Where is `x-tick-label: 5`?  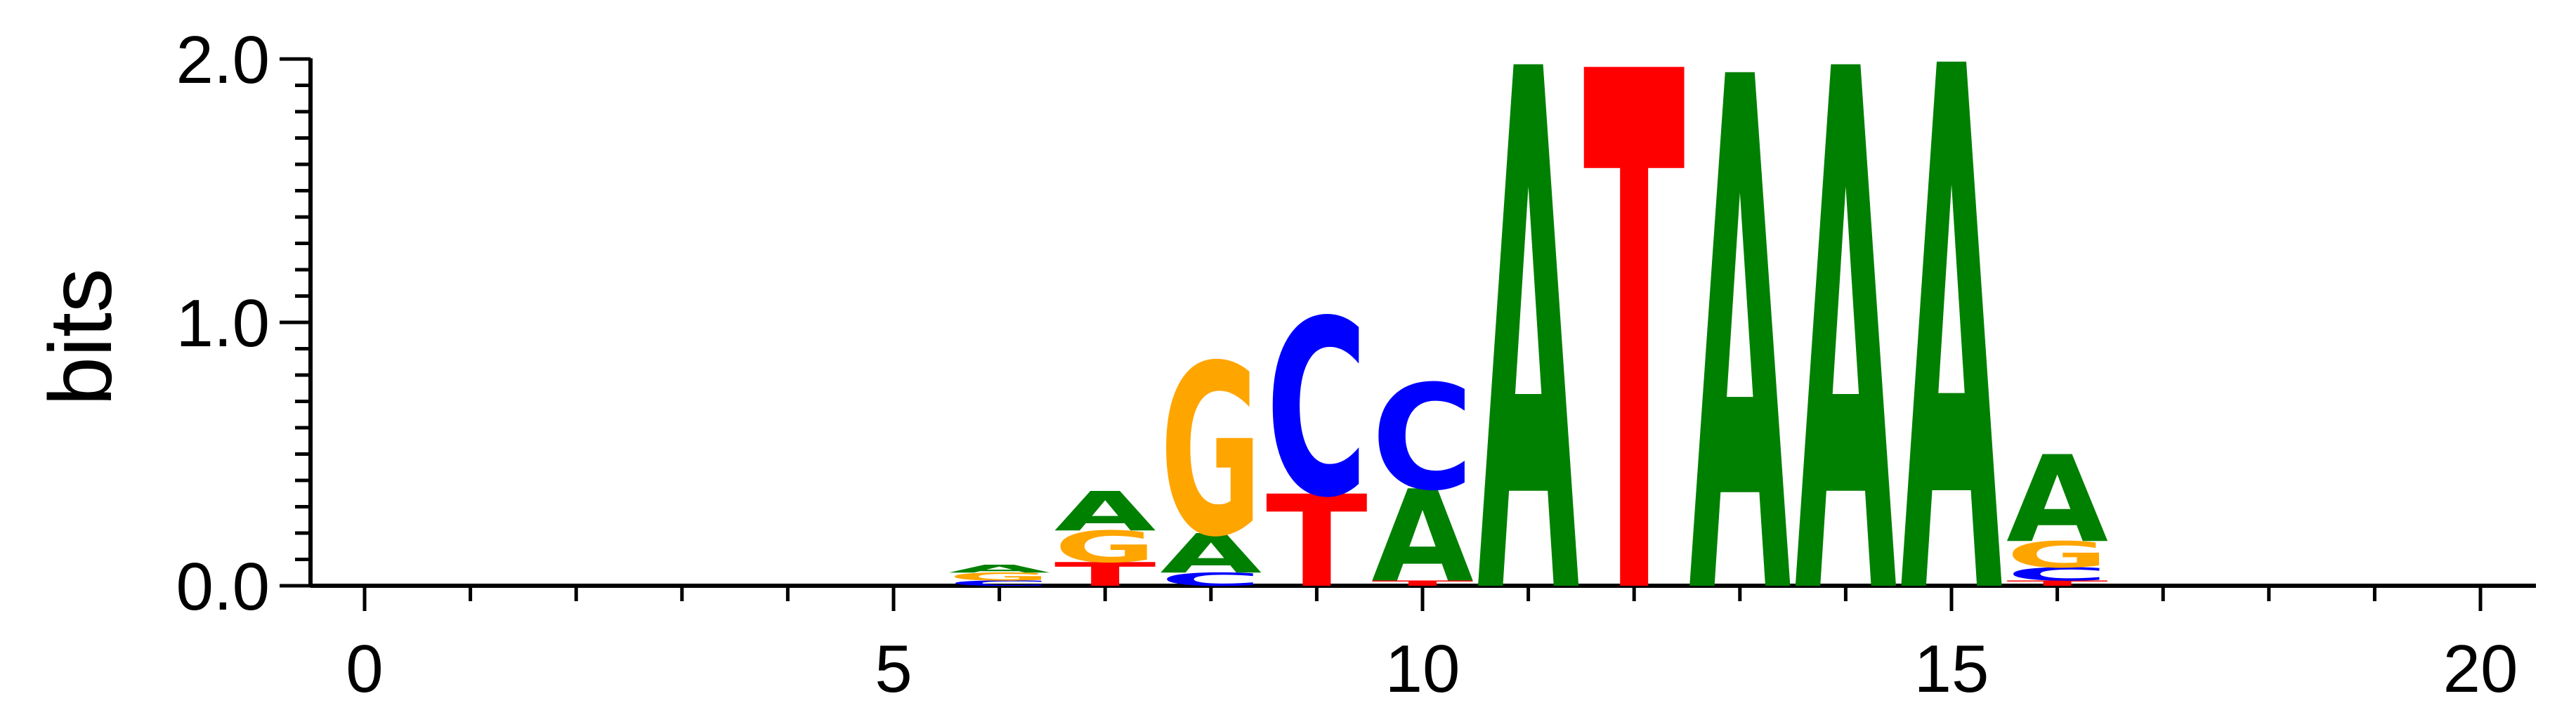 x-tick-label: 5 is located at coordinates (894, 669).